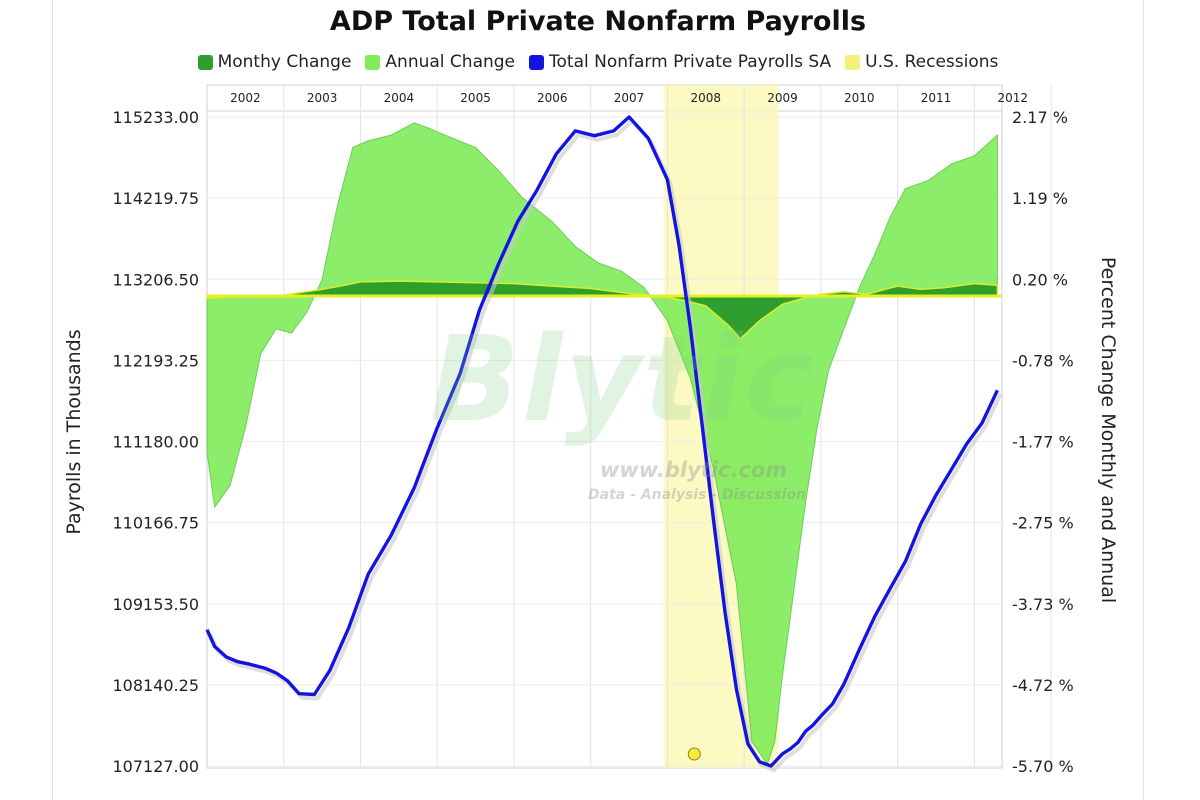 The image size is (1200, 800). What do you see at coordinates (1108, 430) in the screenshot?
I see `y-axis-title-right: Percent Change Monthly and Annual` at bounding box center [1108, 430].